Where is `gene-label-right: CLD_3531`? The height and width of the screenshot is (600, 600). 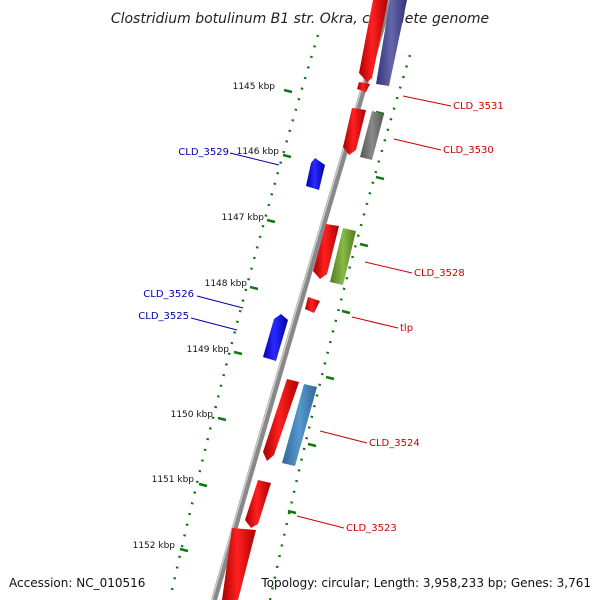 gene-label-right: CLD_3531 is located at coordinates (478, 106).